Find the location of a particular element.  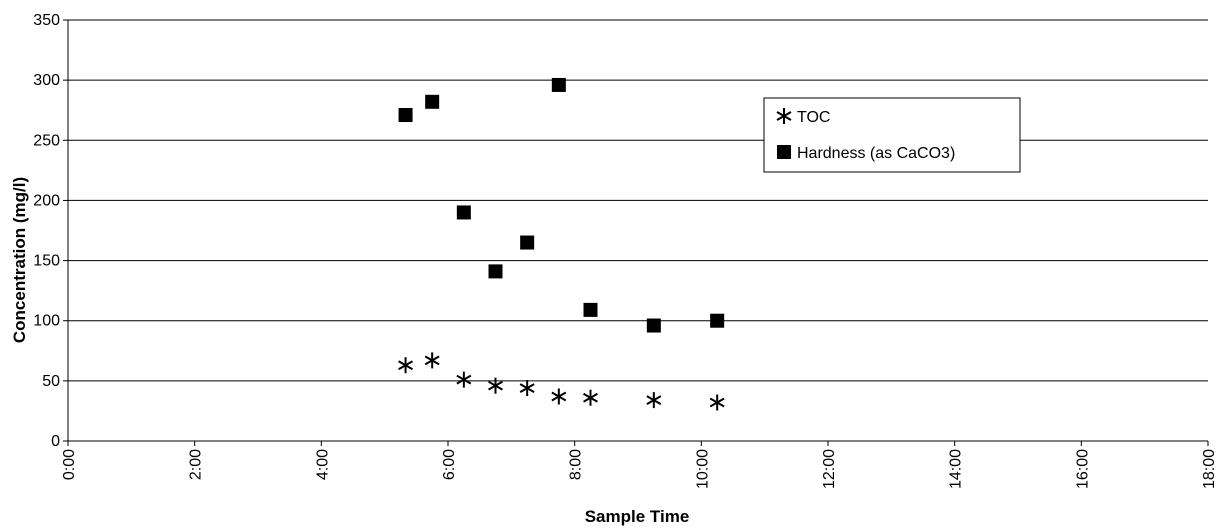

legend-symbol-toc is located at coordinates (784, 116).